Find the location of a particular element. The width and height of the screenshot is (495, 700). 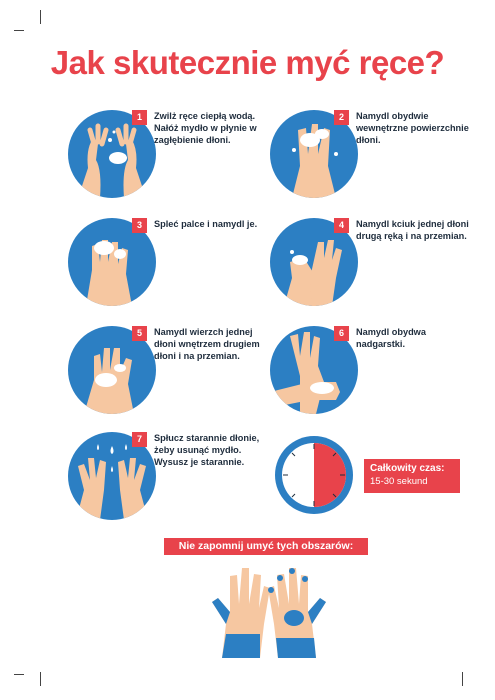

timer-section: Całkowity czas: 15-30 sekund is located at coordinates (372, 473).